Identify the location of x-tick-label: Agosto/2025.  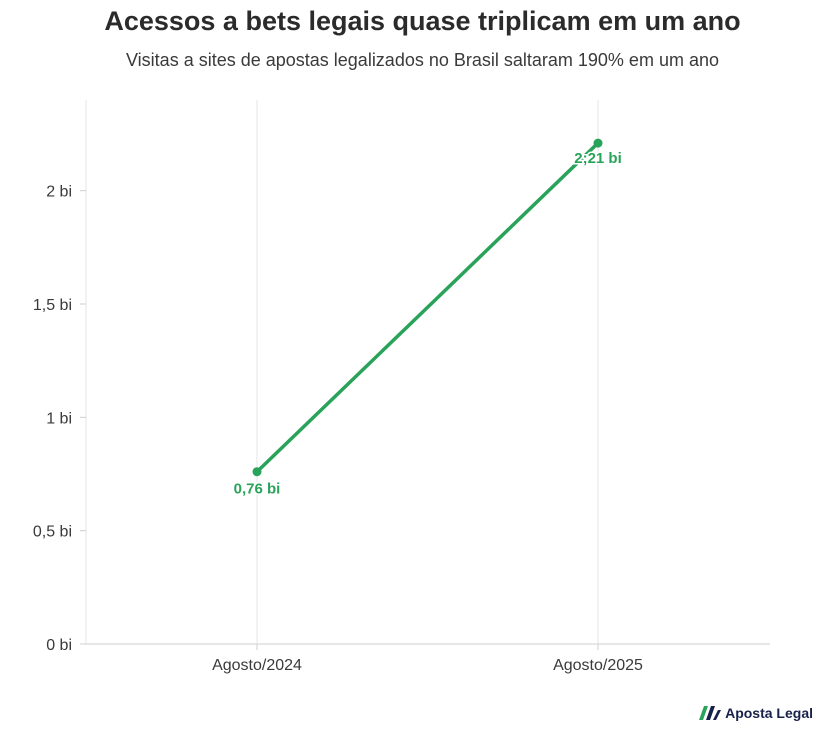
(598, 665).